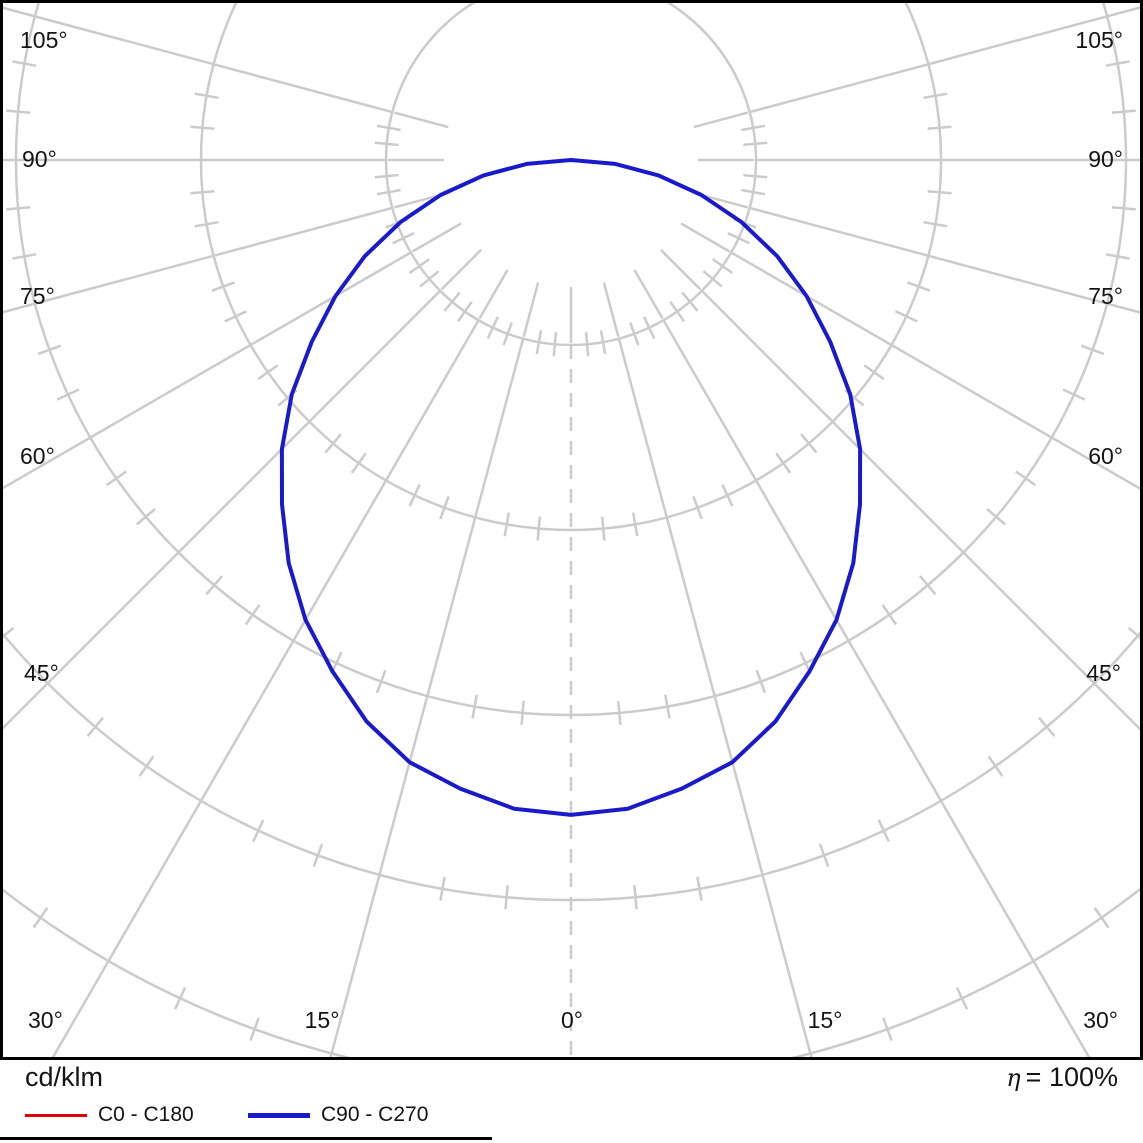 This screenshot has width=1143, height=1143. I want to click on efficiency-label: η = 100%, so click(1062, 1077).